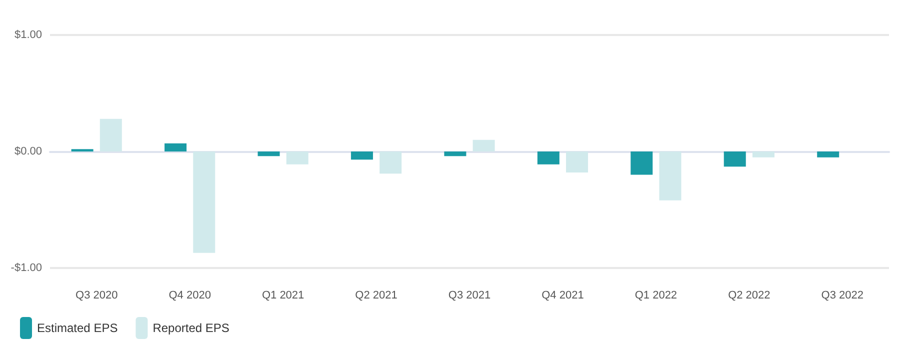 Image resolution: width=904 pixels, height=358 pixels. I want to click on x-tick-label: Q1 2021, so click(283, 296).